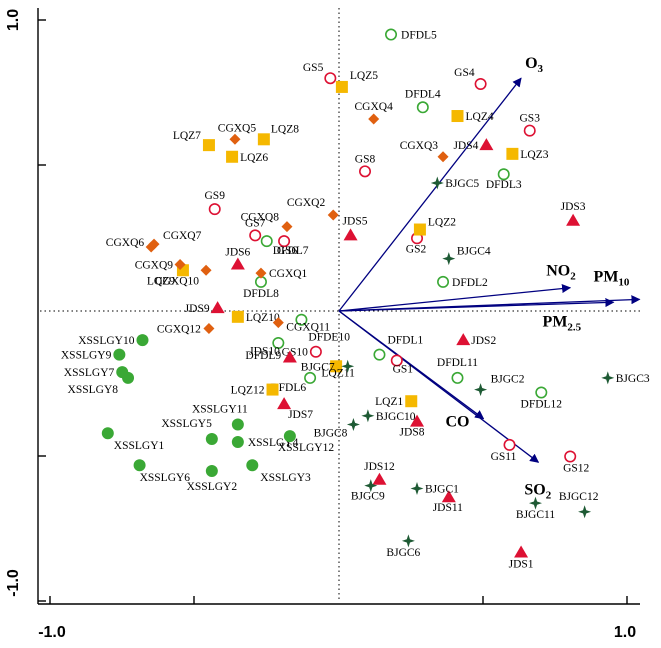 This screenshot has height=648, width=661. What do you see at coordinates (417, 488) in the screenshot?
I see `point-bjgc1` at bounding box center [417, 488].